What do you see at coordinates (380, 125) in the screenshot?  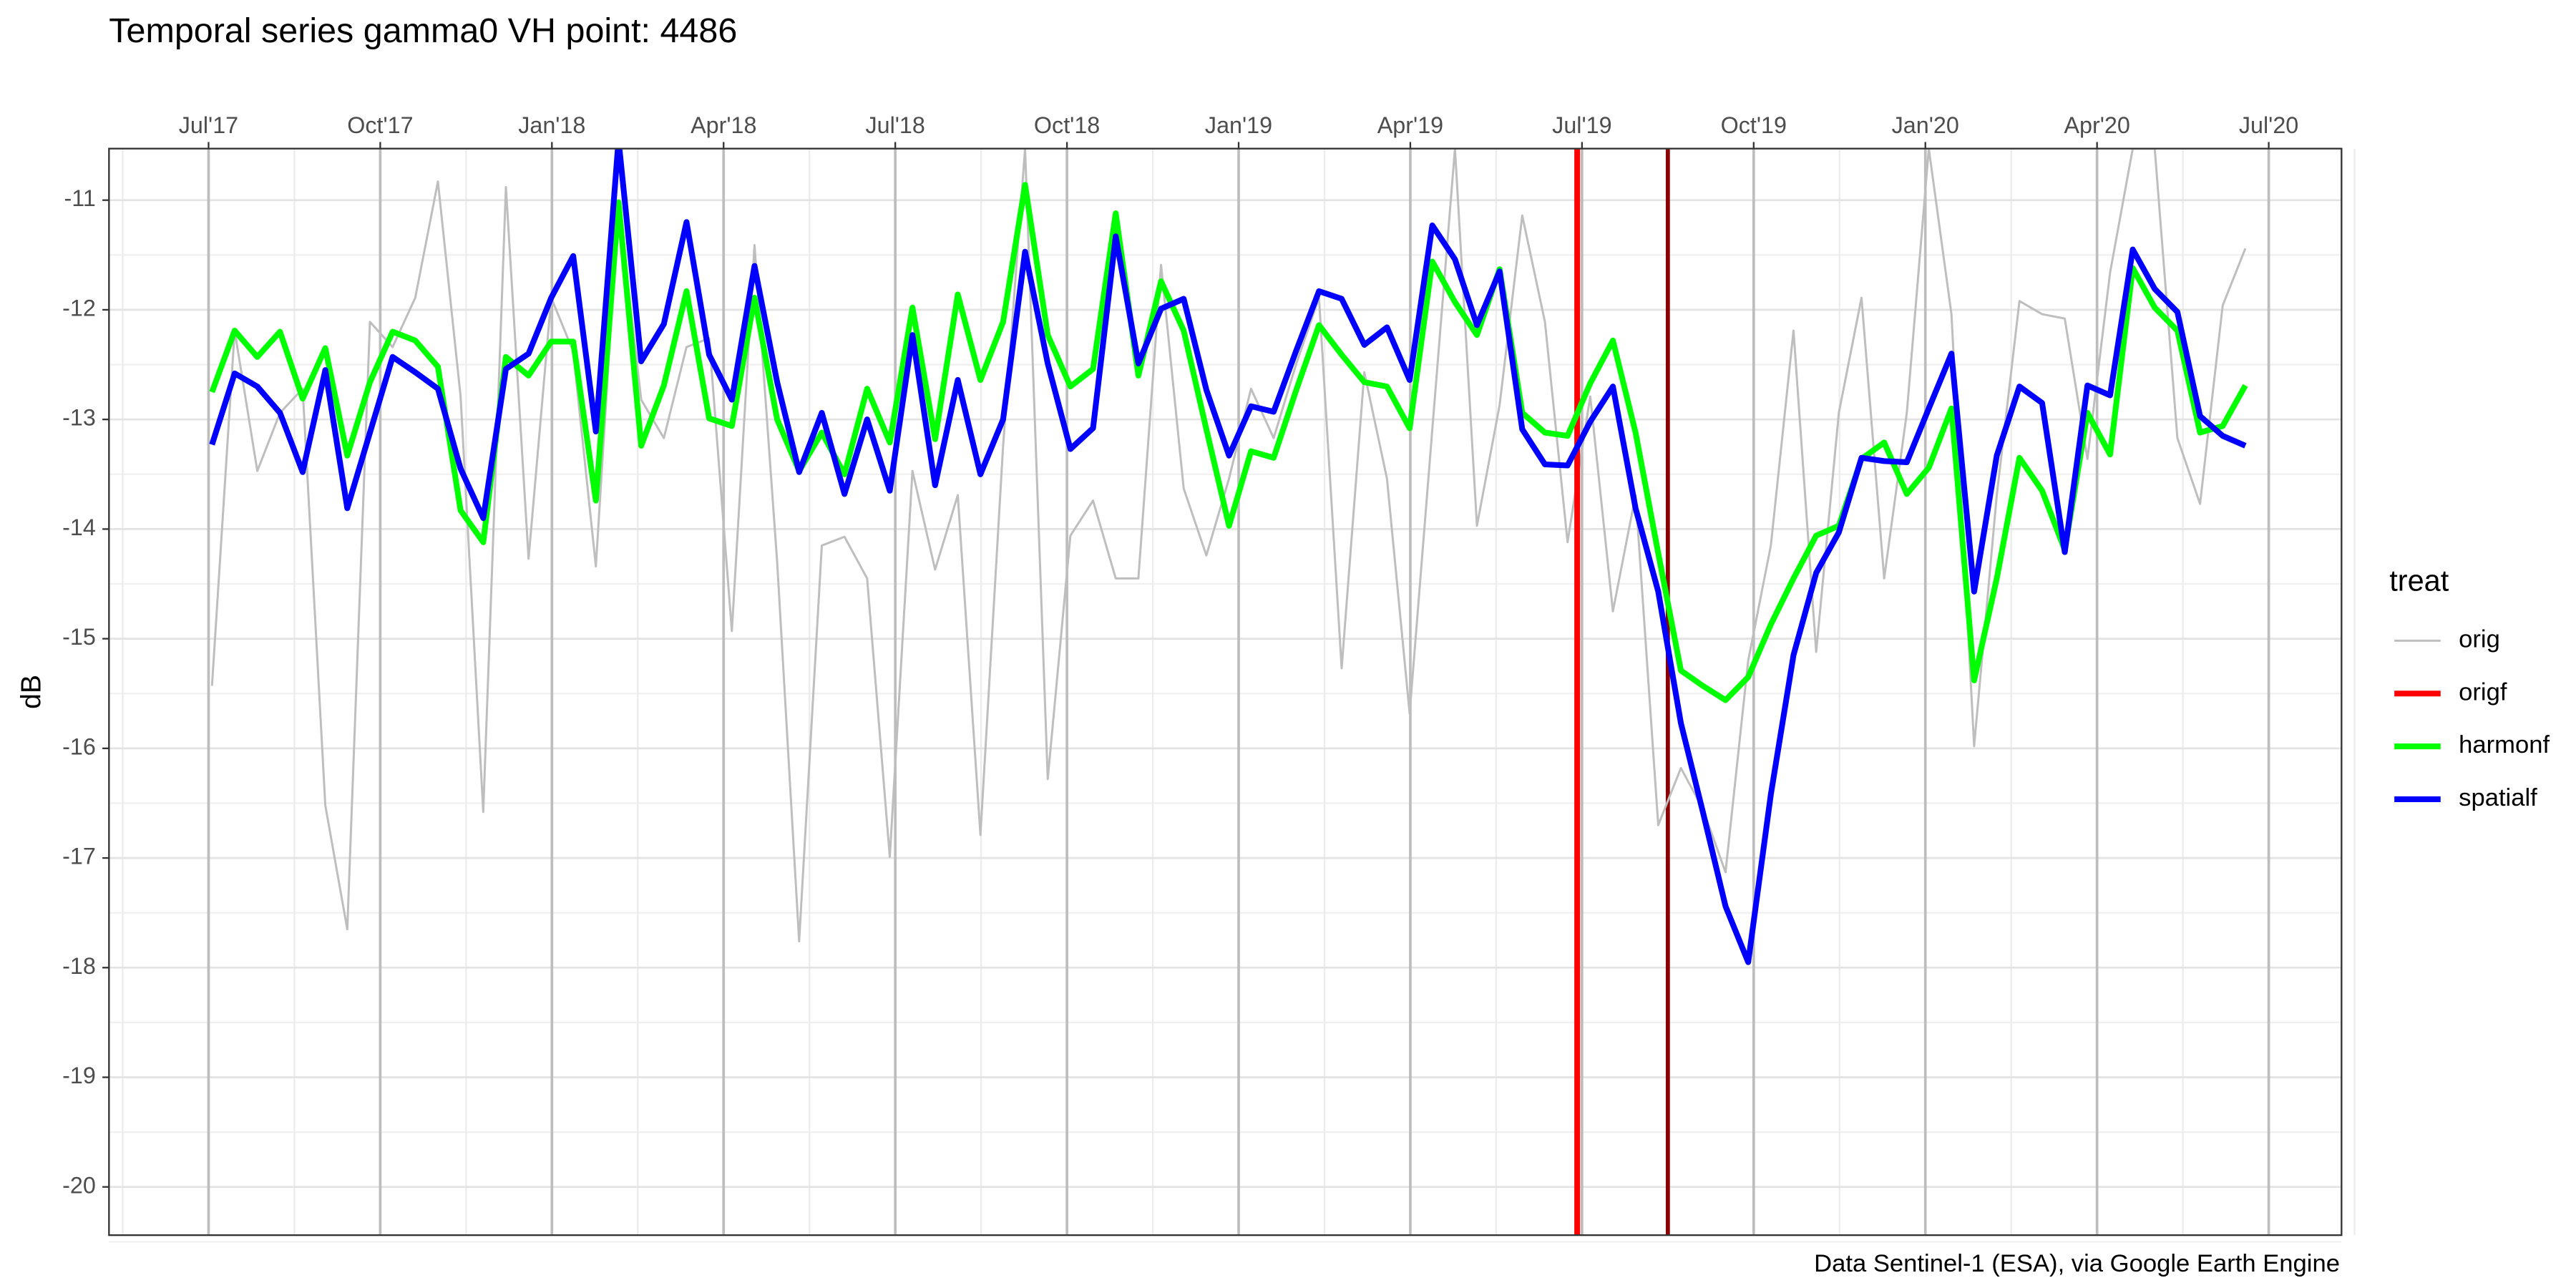 I see `x-tick-label: Oct'17` at bounding box center [380, 125].